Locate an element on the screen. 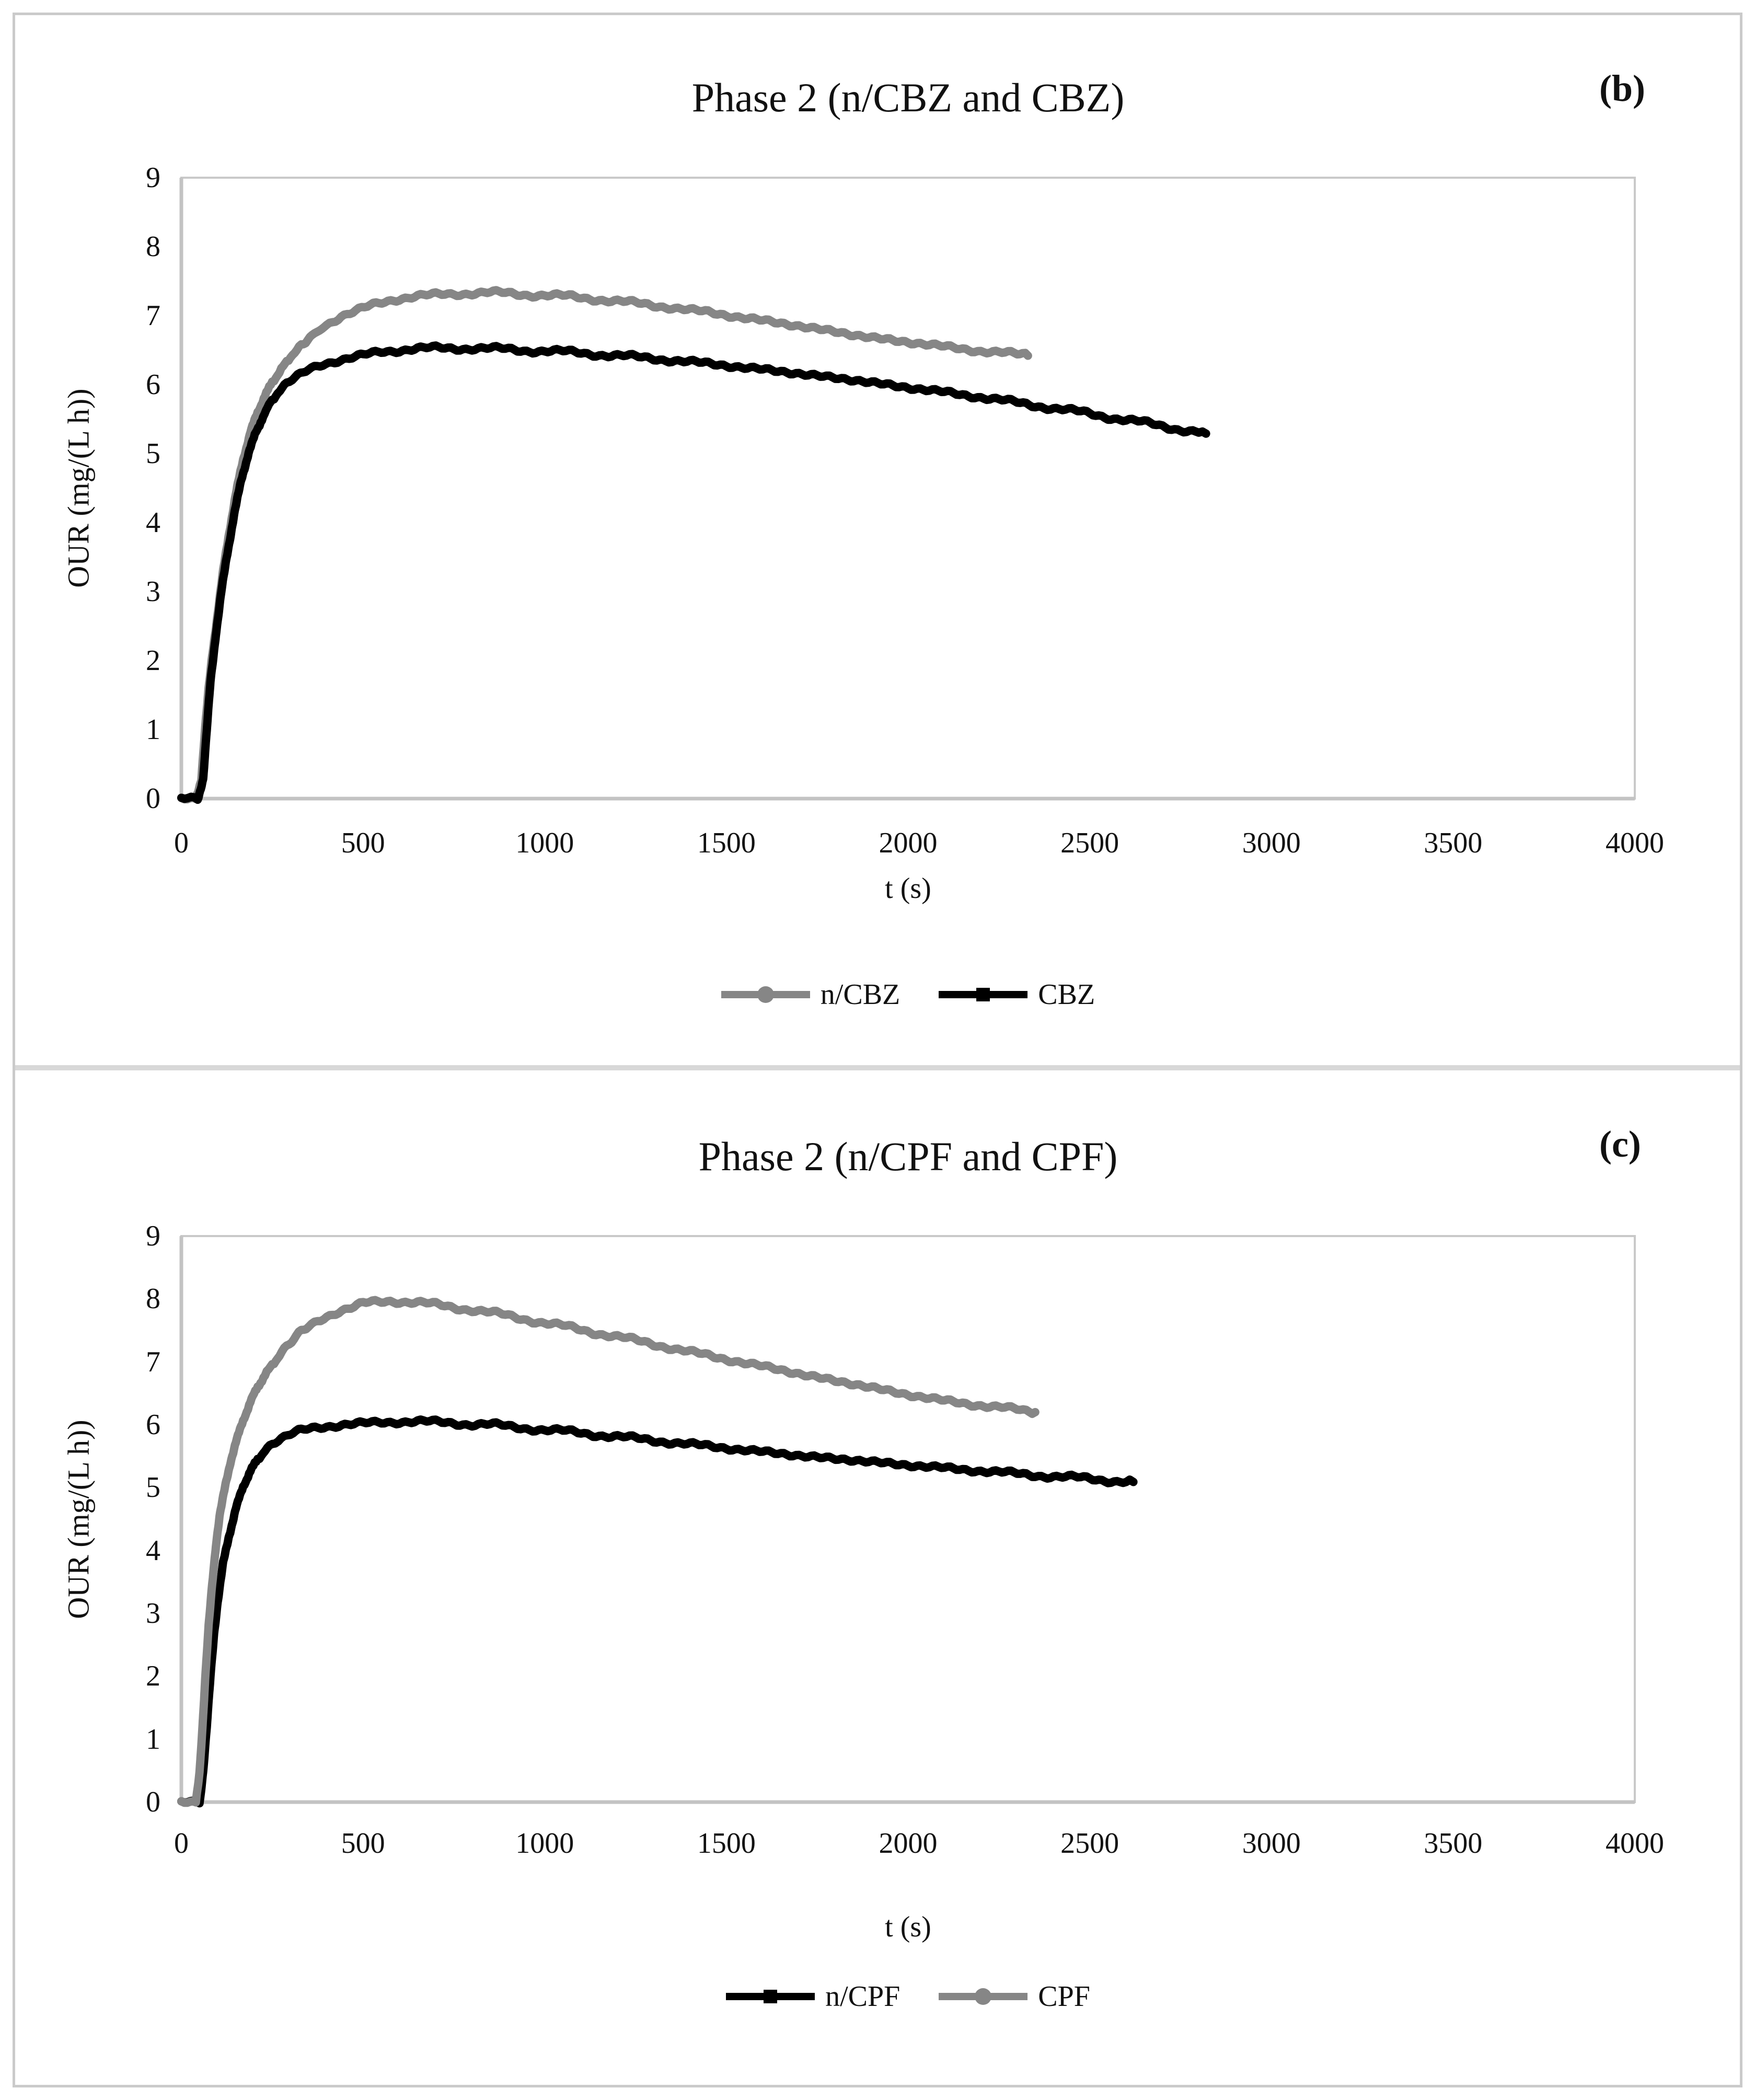 The width and height of the screenshot is (1755, 2100). panel-c-letter: (c) is located at coordinates (1620, 1144).